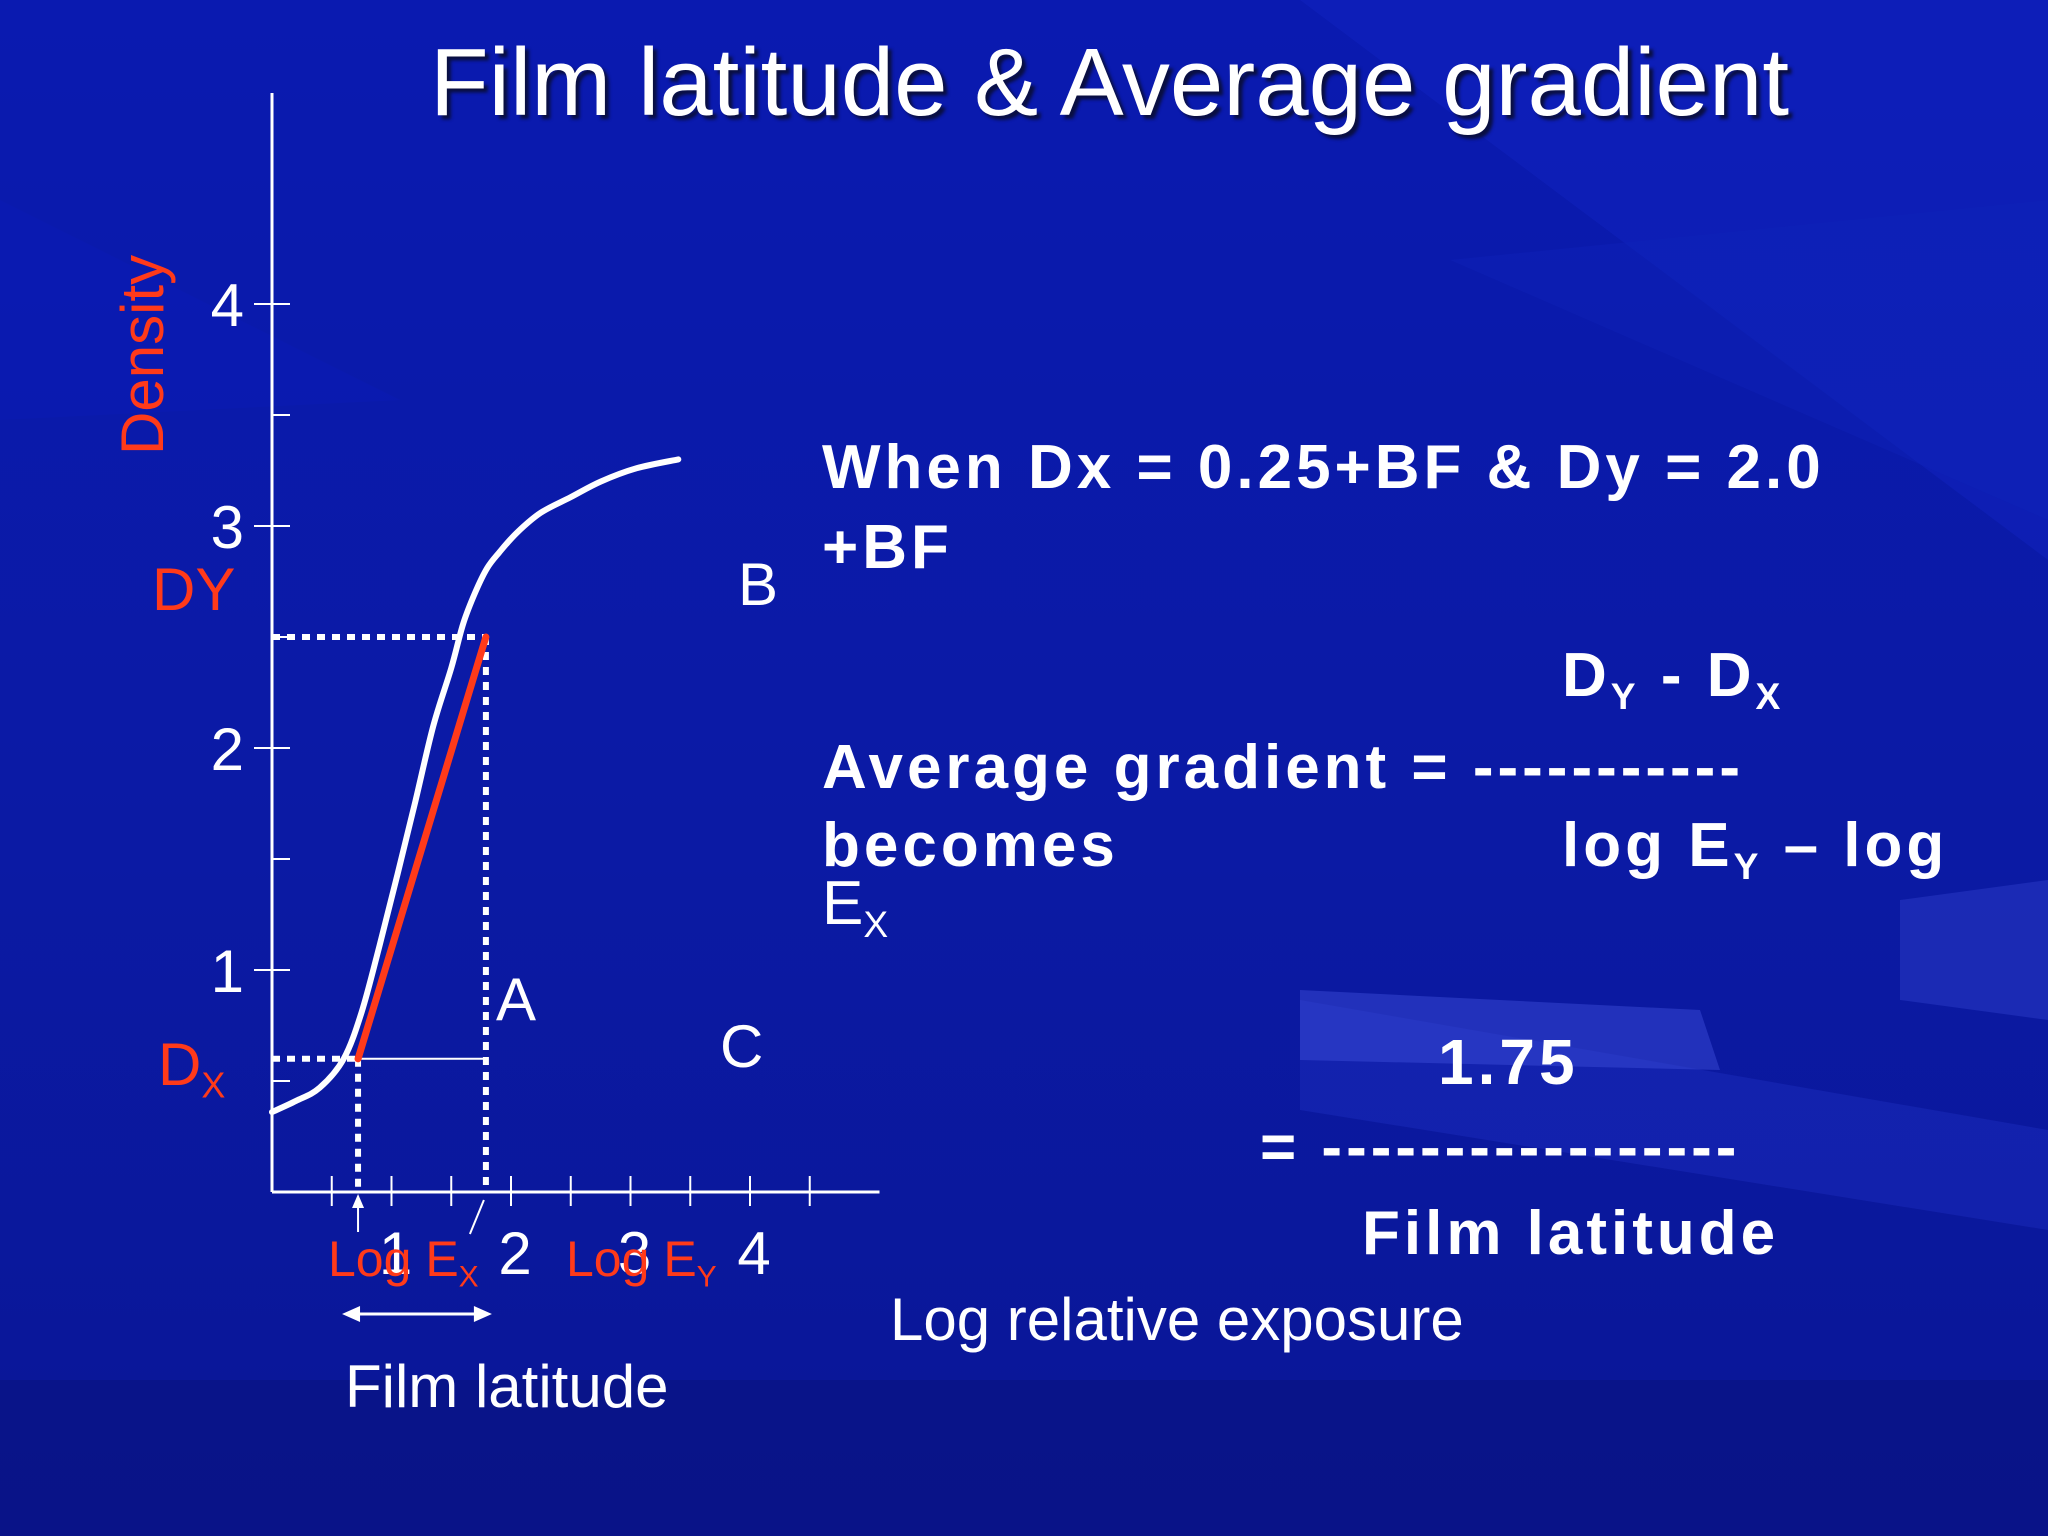  Describe the element at coordinates (1500, 1147) in the screenshot. I see `equals-line: = -----------------` at that location.